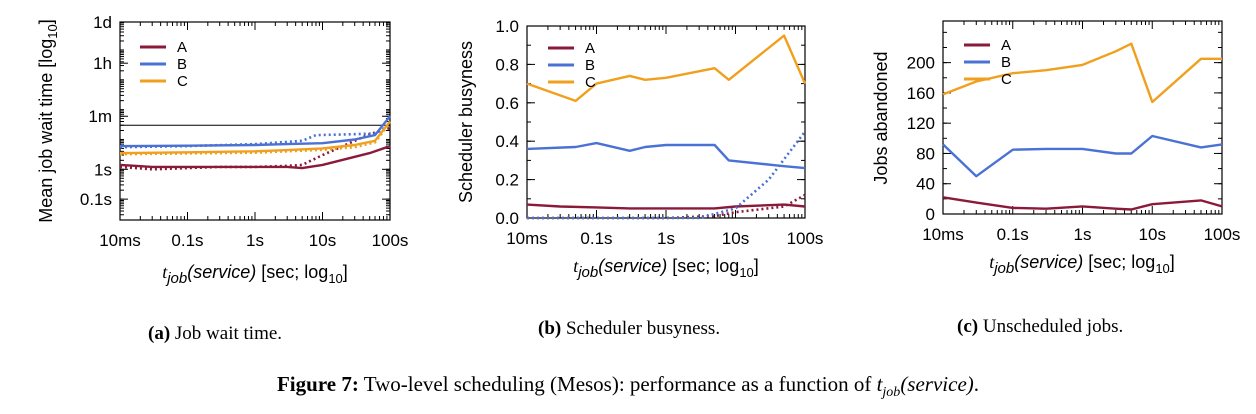 Image resolution: width=1256 pixels, height=414 pixels. What do you see at coordinates (879, 384) in the screenshot?
I see `figure-caption-math-t: t` at bounding box center [879, 384].